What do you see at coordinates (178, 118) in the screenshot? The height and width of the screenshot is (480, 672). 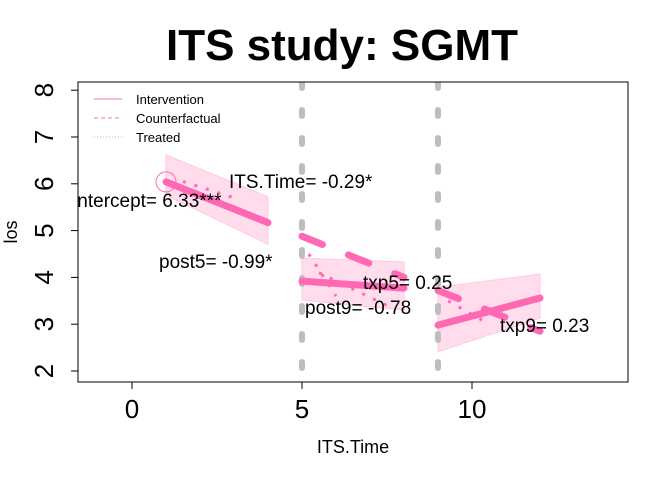 I see `legend-label-counterfactual: Counterfactual` at bounding box center [178, 118].